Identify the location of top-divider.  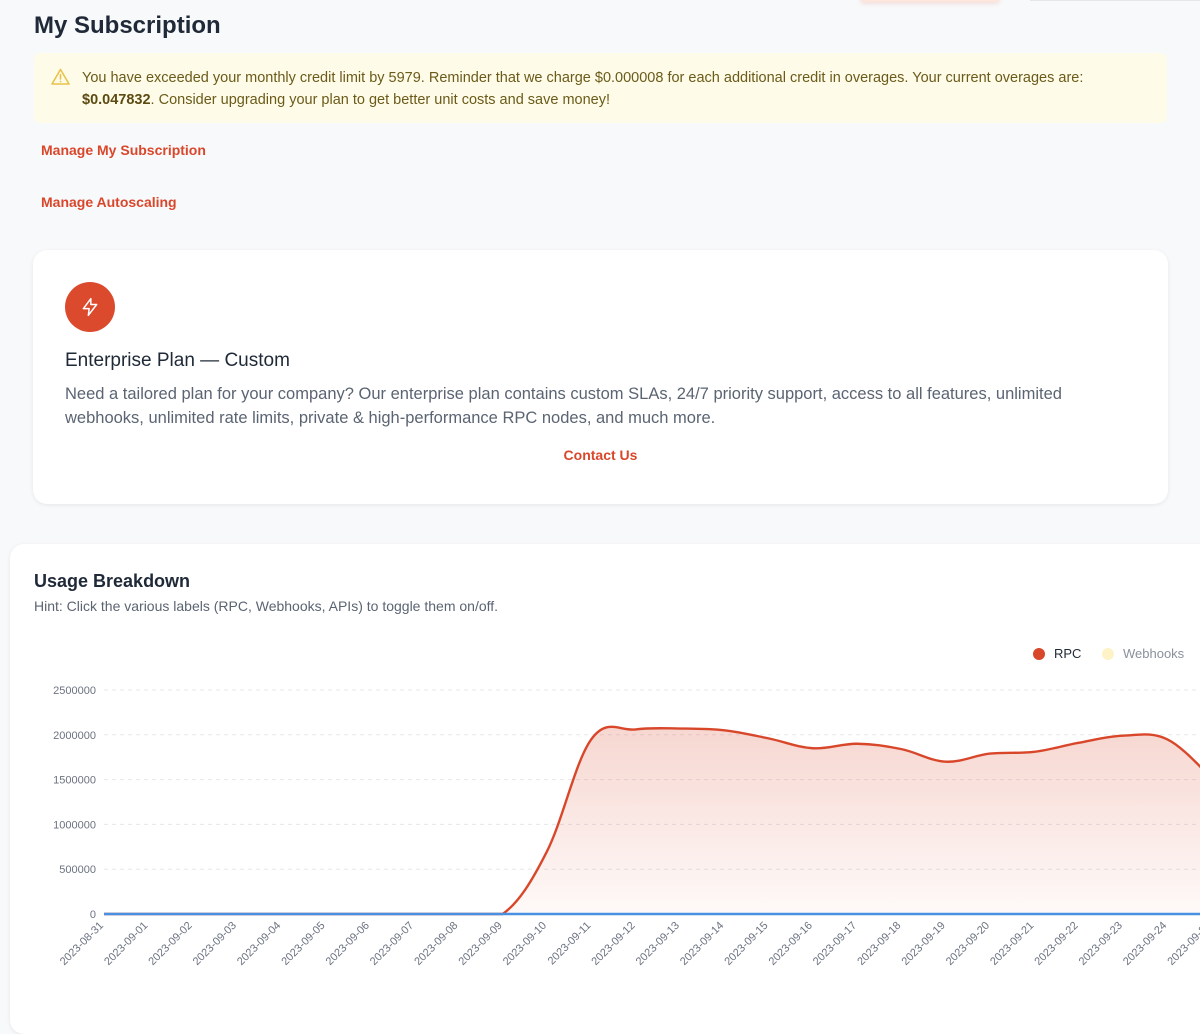
(1115, 0).